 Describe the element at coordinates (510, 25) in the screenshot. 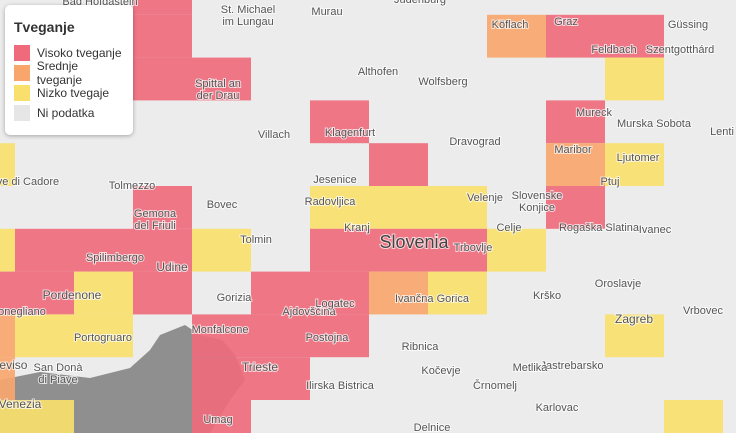

I see `place-label: Köflach` at that location.